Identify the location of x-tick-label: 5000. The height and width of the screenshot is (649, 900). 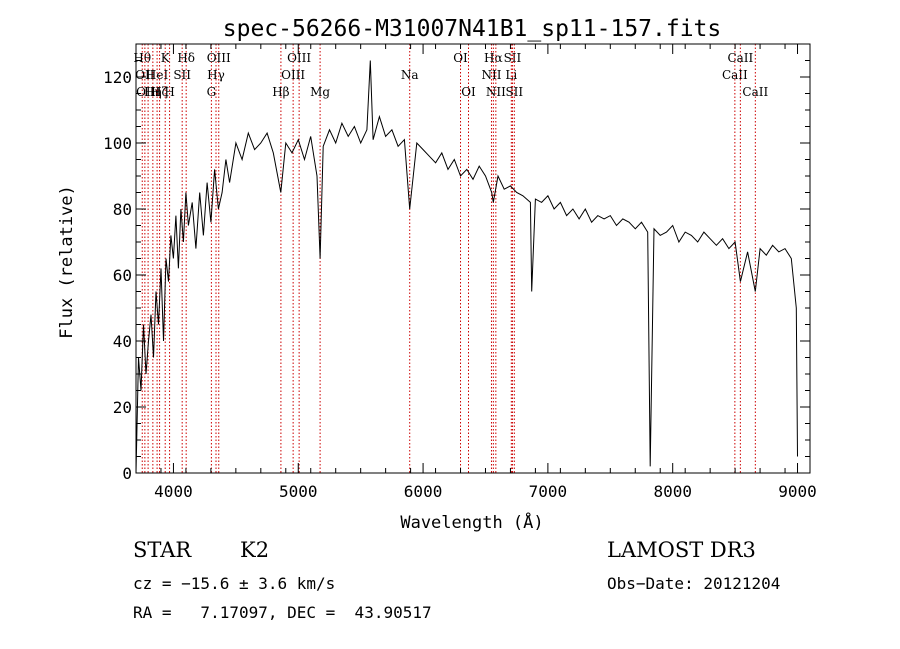
(298, 491).